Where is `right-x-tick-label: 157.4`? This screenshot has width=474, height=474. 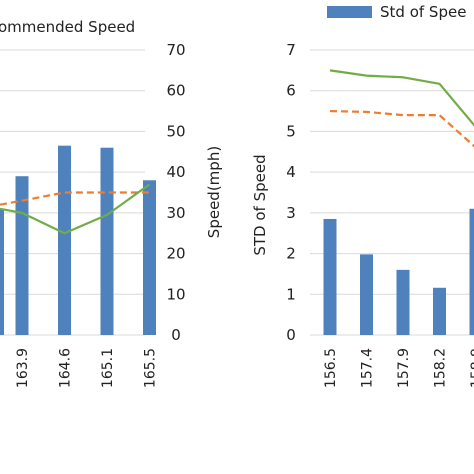
right-x-tick-label: 157.4 is located at coordinates (368, 368).